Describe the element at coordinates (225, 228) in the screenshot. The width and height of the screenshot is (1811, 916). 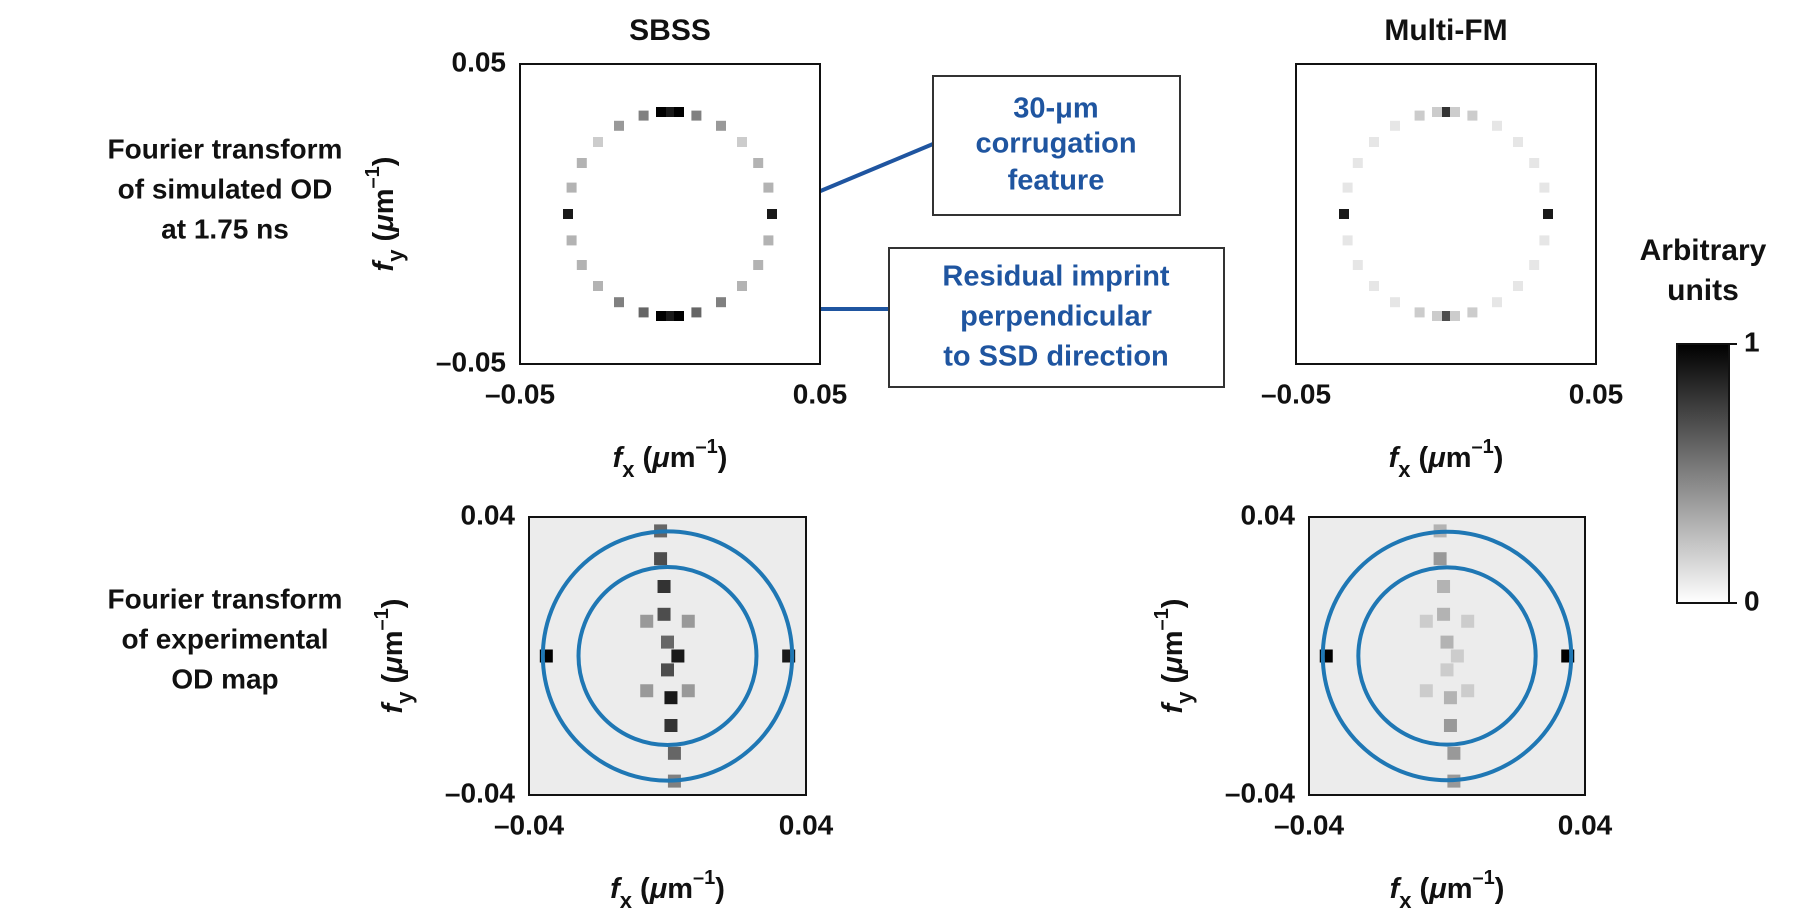
I see `row-label: at 1.75 ns` at that location.